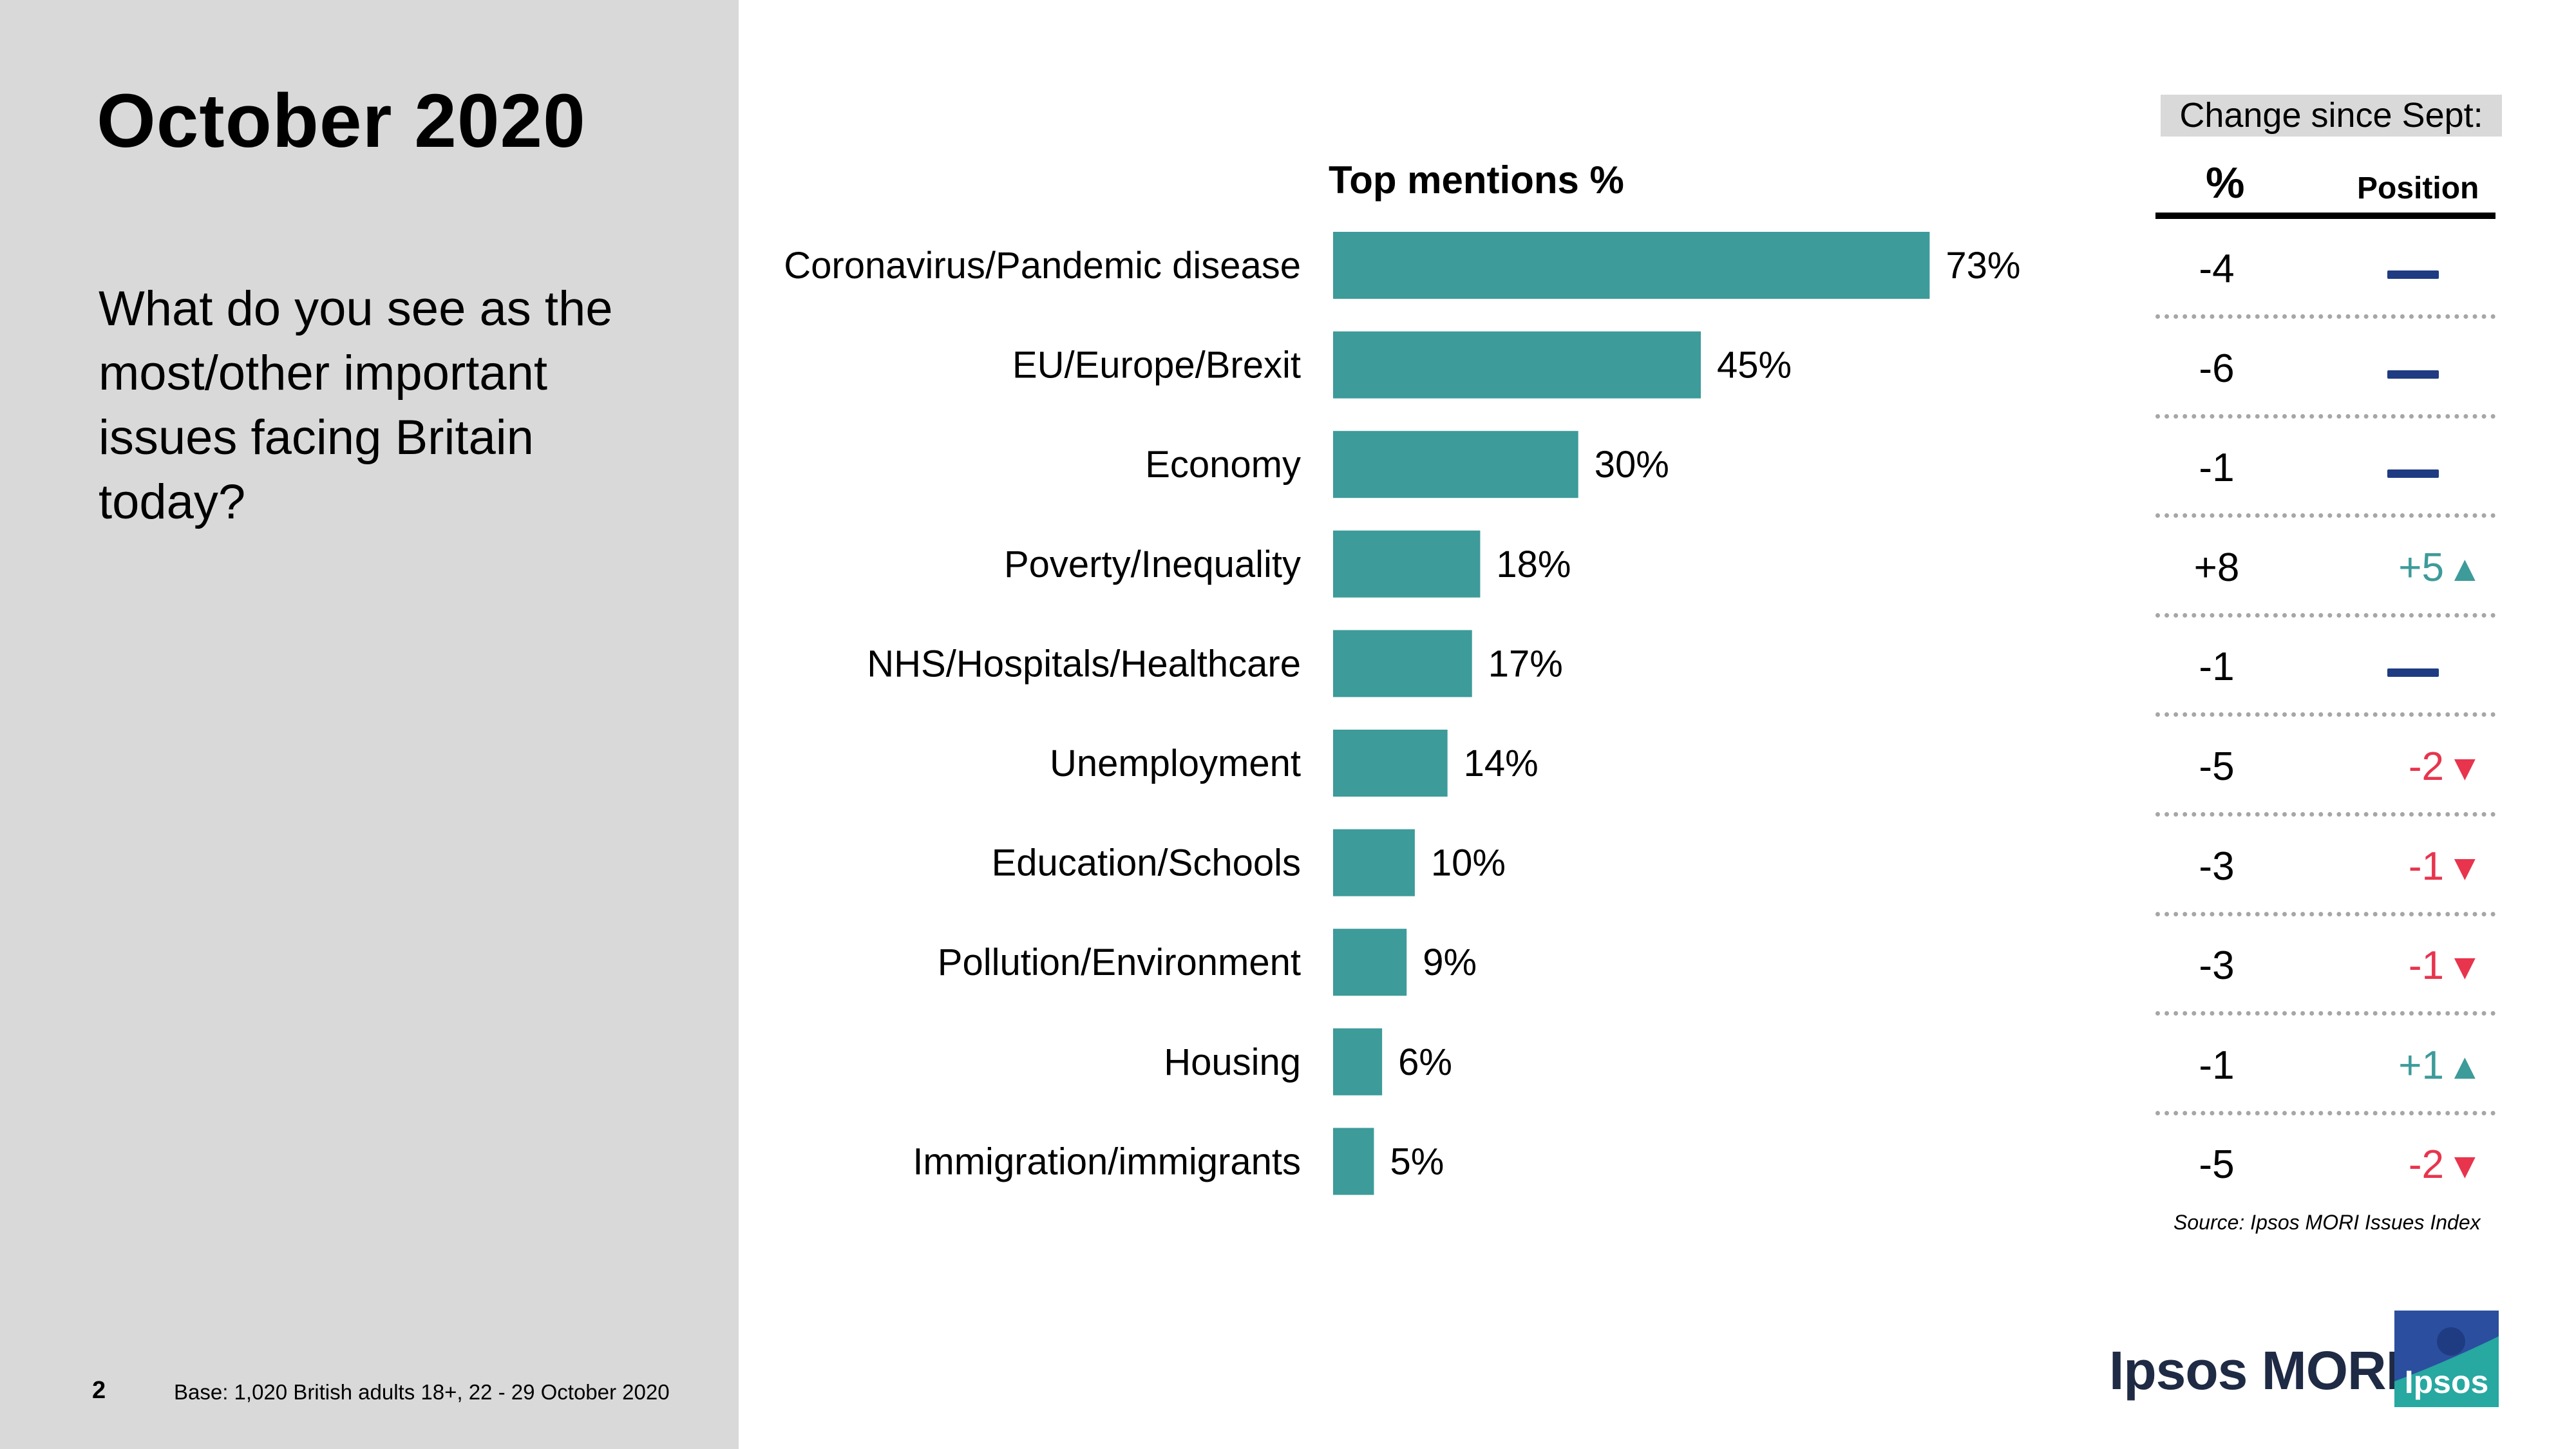 The width and height of the screenshot is (2576, 1449). What do you see at coordinates (341, 121) in the screenshot?
I see `page-title: October 2020` at bounding box center [341, 121].